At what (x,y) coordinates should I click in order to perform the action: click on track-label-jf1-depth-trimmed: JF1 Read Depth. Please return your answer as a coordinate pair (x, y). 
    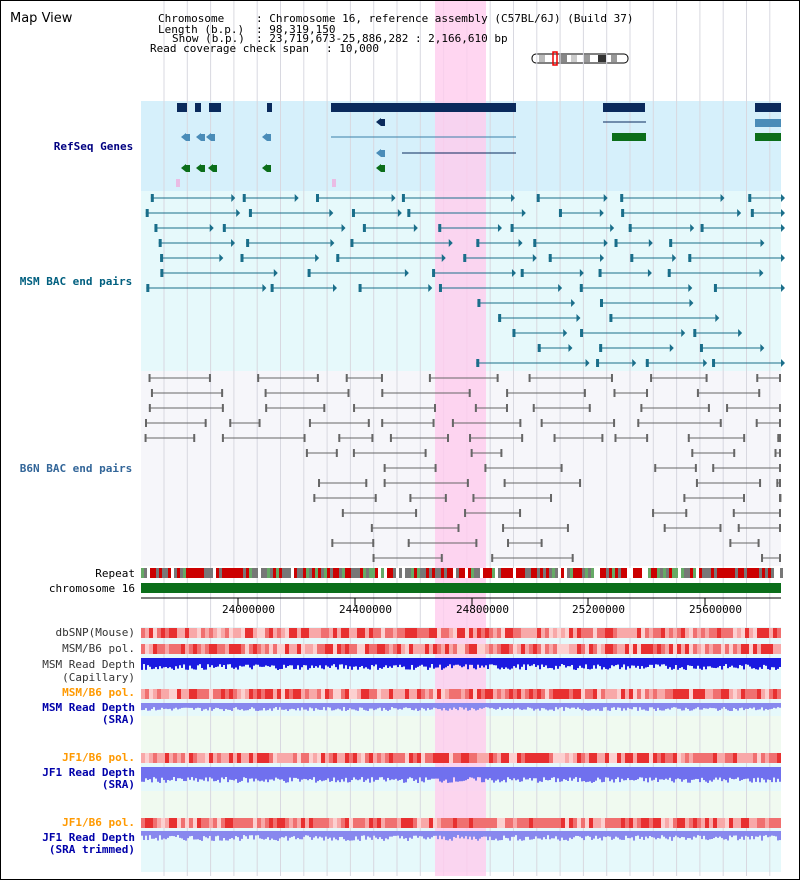
    Looking at the image, I should click on (88, 837).